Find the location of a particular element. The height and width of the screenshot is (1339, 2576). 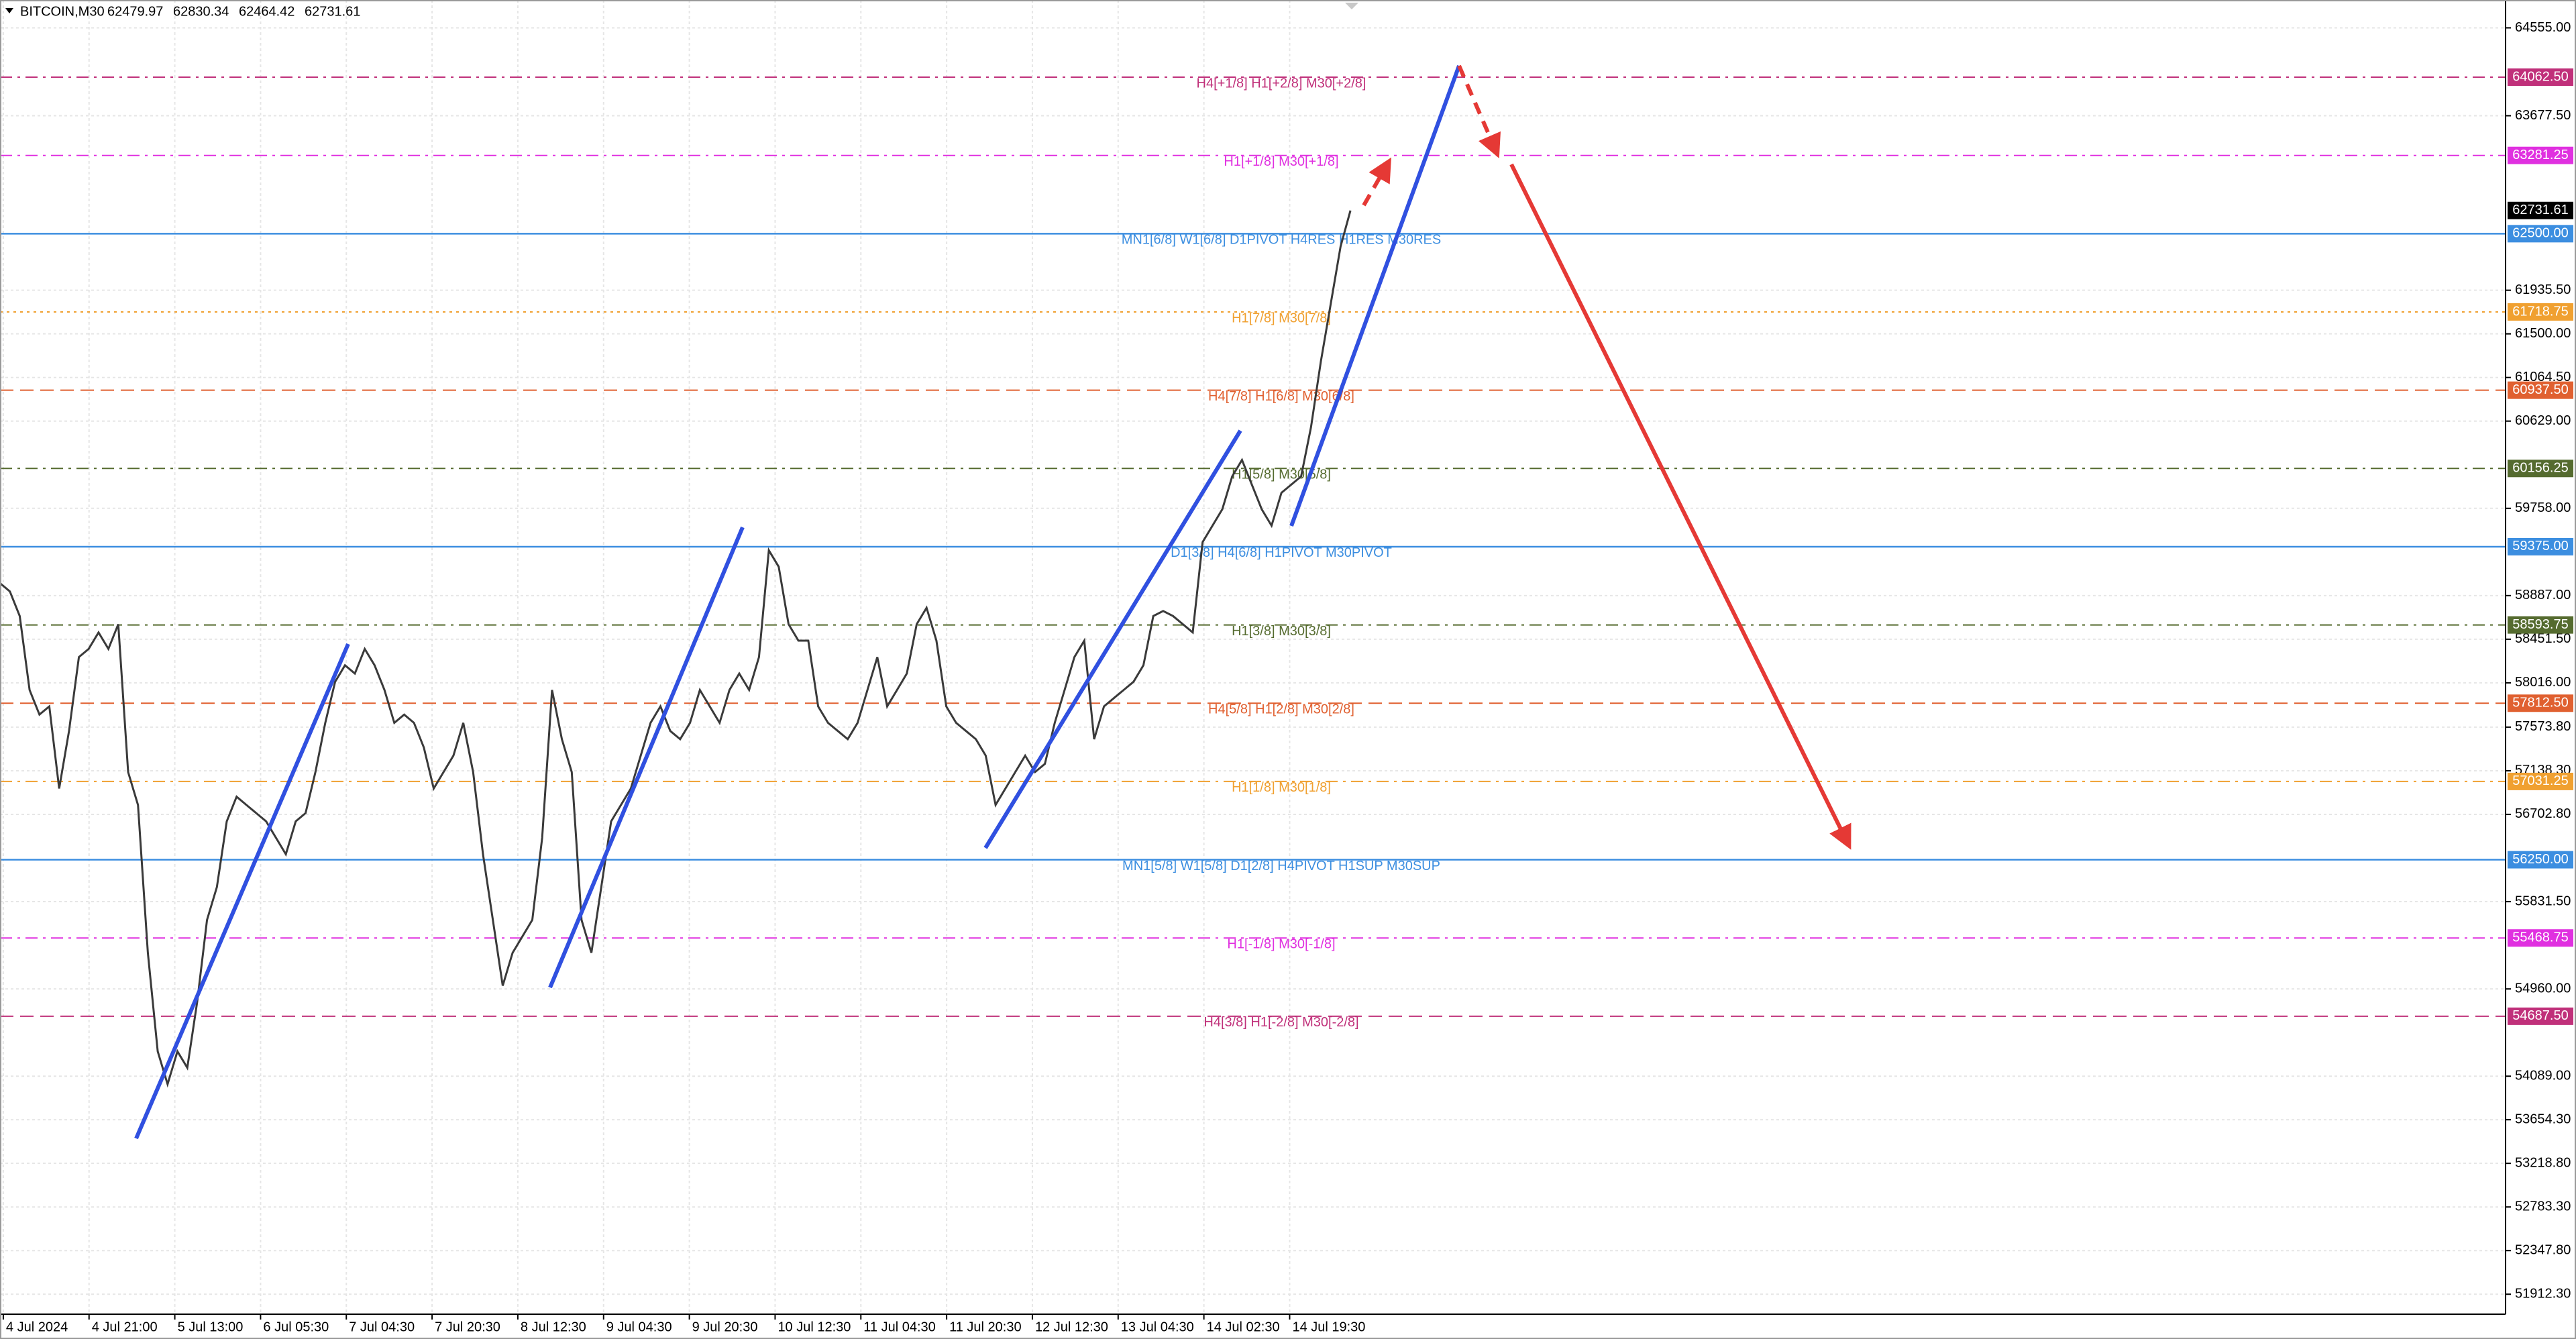

last-price-label: 62731.61 is located at coordinates (2540, 210).